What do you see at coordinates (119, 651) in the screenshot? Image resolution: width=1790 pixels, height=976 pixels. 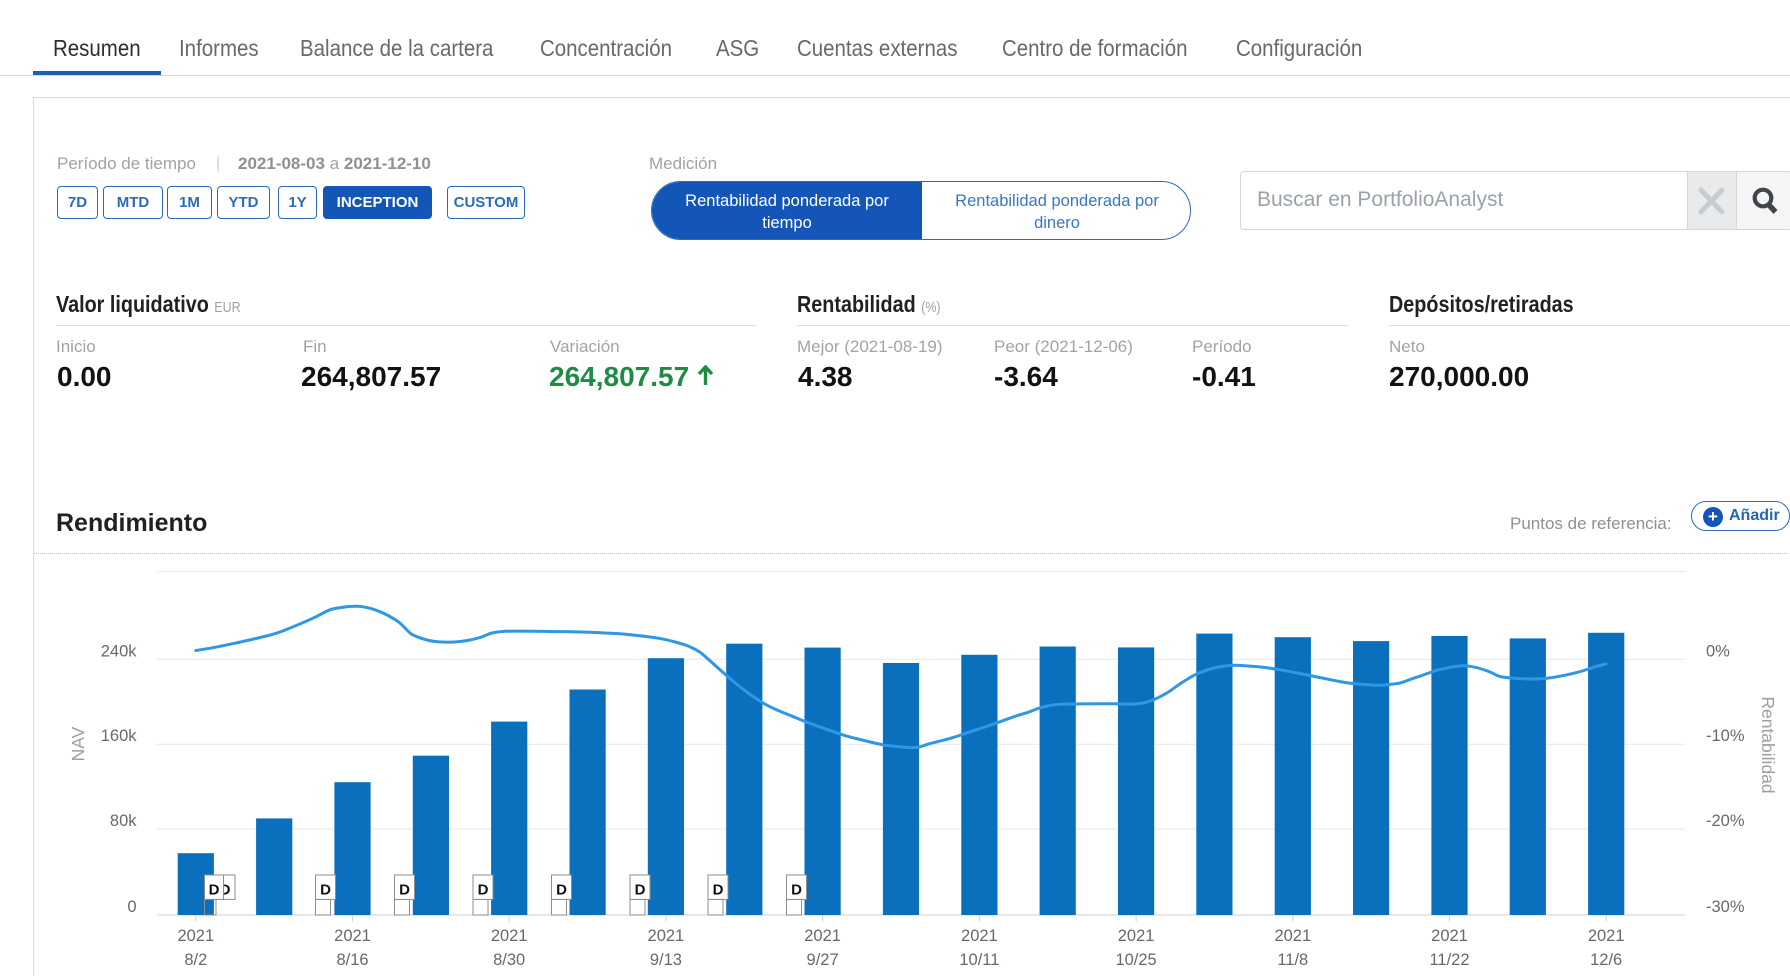 I see `svg-text: 240k` at bounding box center [119, 651].